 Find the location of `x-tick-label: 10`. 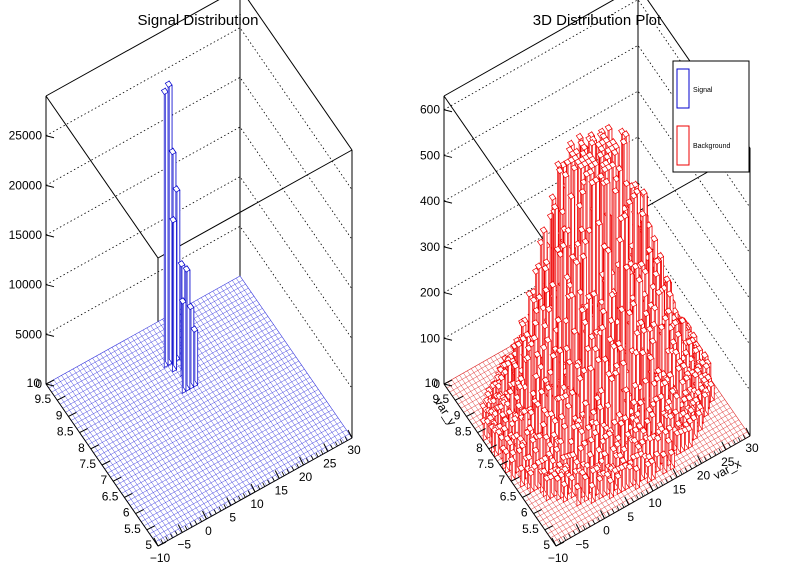

x-tick-label: 10 is located at coordinates (257, 504).